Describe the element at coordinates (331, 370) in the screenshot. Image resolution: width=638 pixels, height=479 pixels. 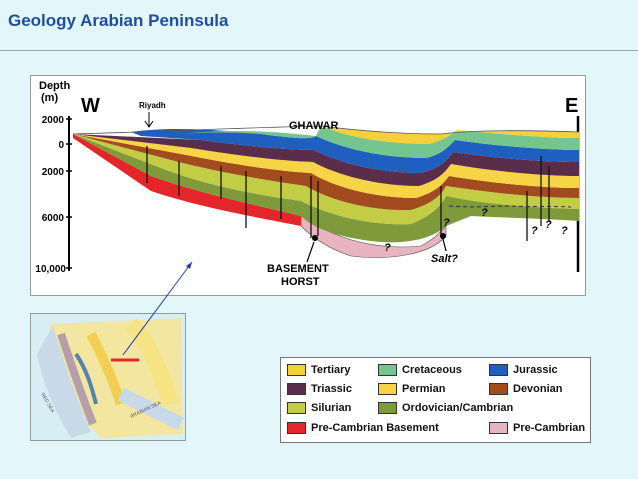
I see `legend-label: Tertiary` at that location.